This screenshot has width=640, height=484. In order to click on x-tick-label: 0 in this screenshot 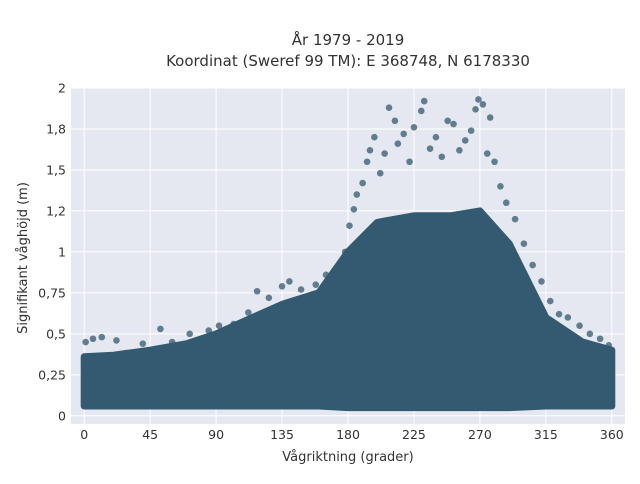, I will do `click(84, 434)`.